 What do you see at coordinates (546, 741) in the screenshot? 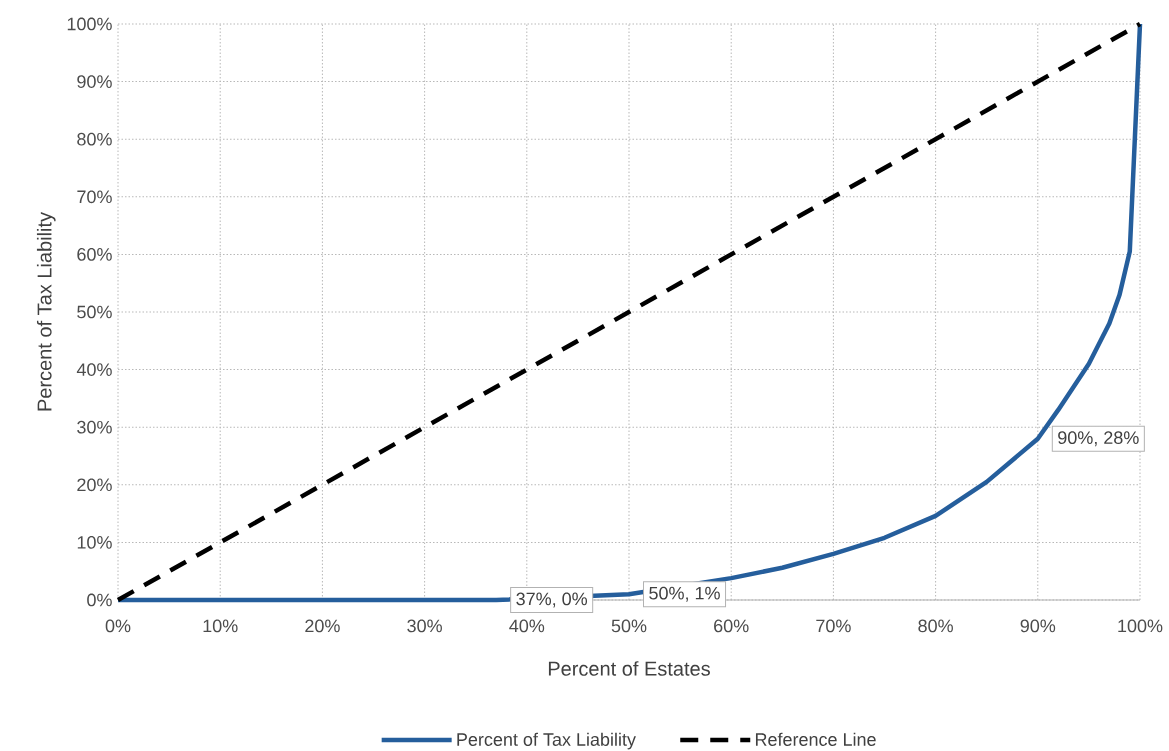
I see `legend-label: Percent of Tax Liability` at bounding box center [546, 741].